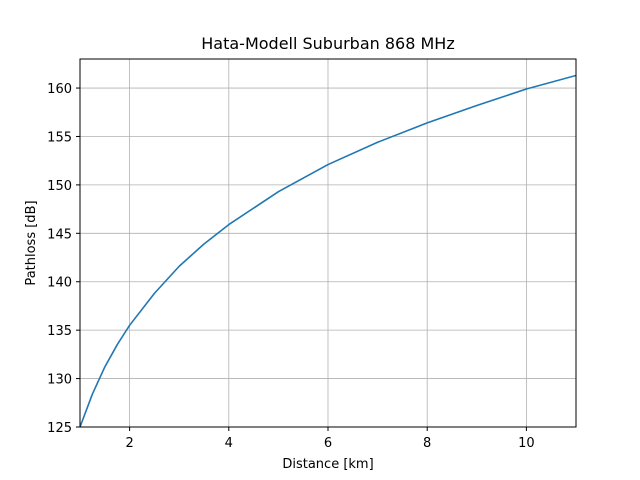  Describe the element at coordinates (59, 234) in the screenshot. I see `y-tick-label: 145` at that location.